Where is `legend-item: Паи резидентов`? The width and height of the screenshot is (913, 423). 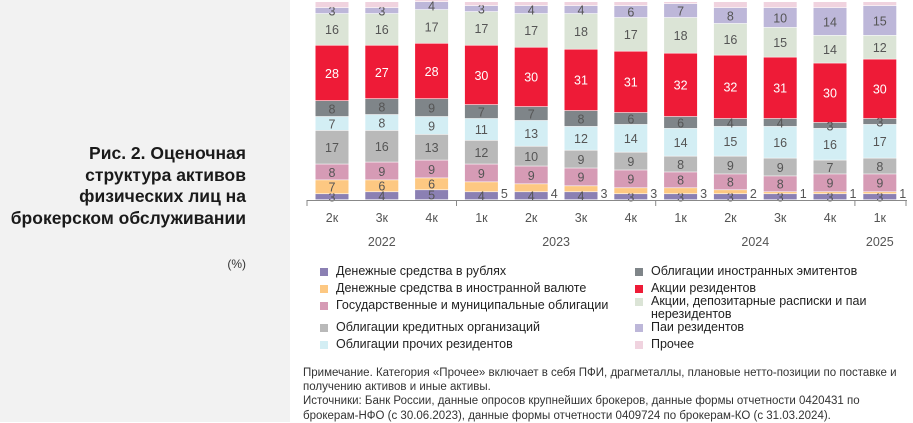 legend-item: Паи резидентов is located at coordinates (755, 327).